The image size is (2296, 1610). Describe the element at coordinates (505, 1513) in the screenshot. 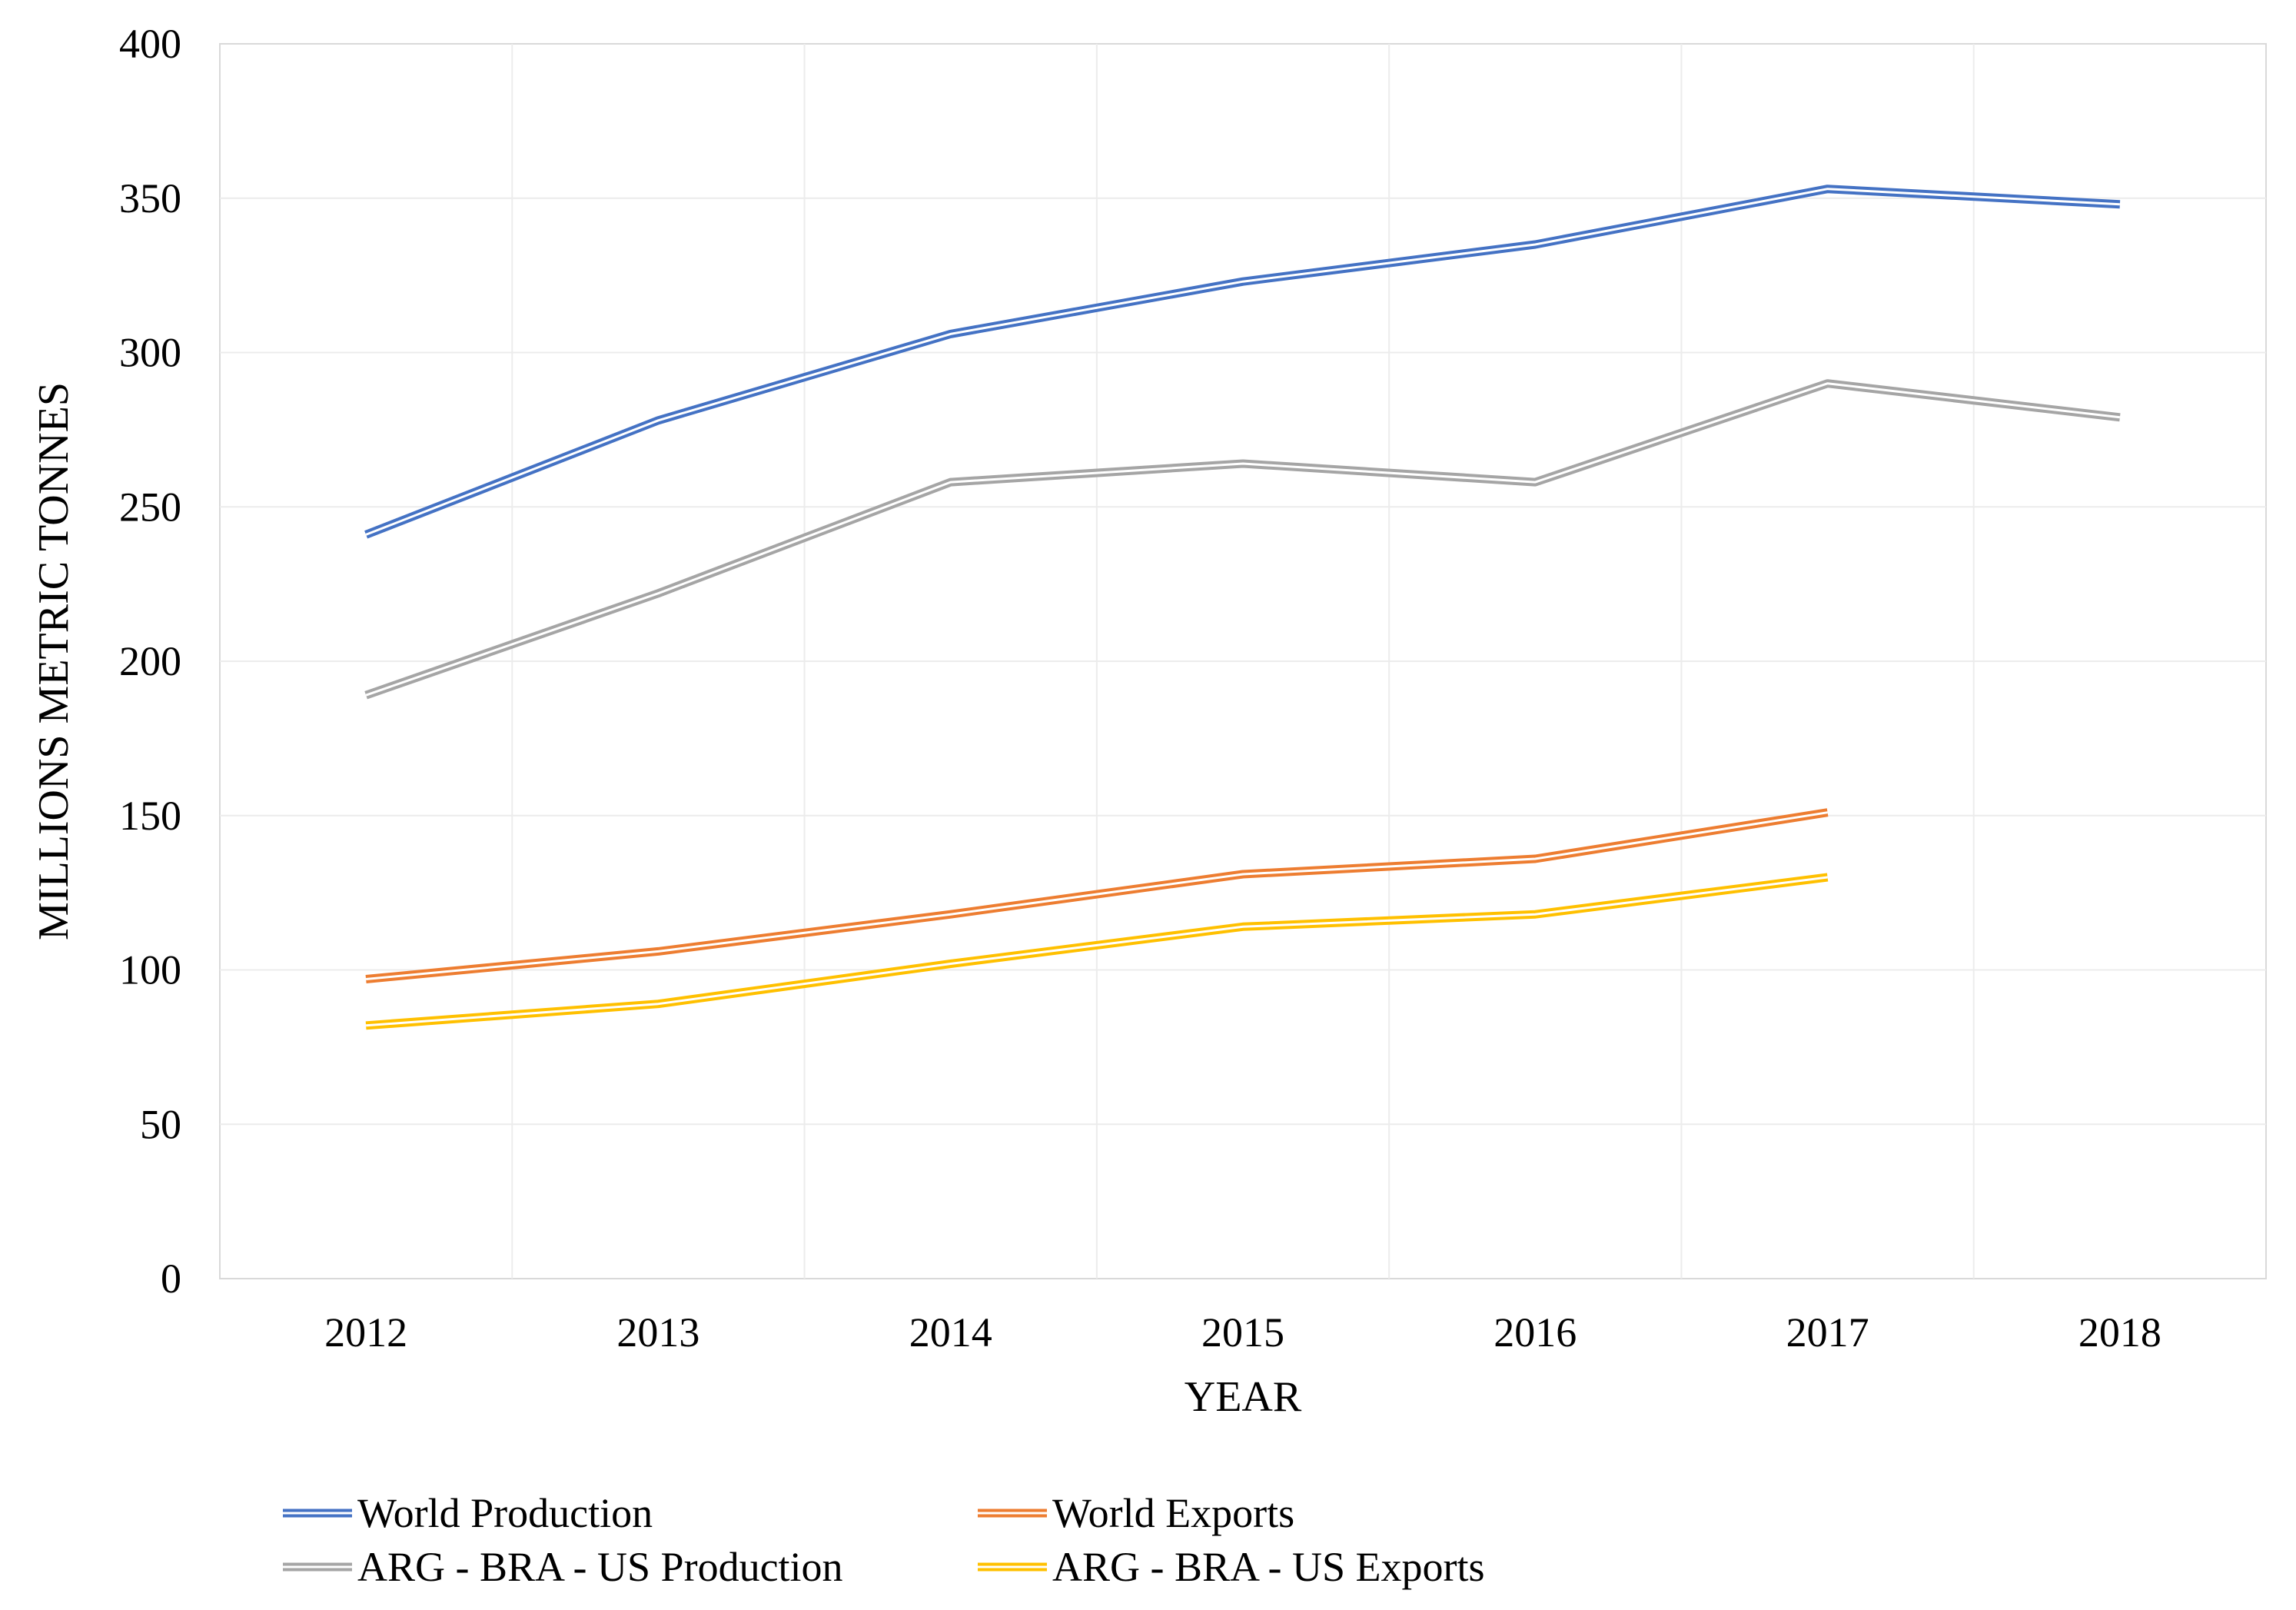

I see `legend-label: World Production` at that location.